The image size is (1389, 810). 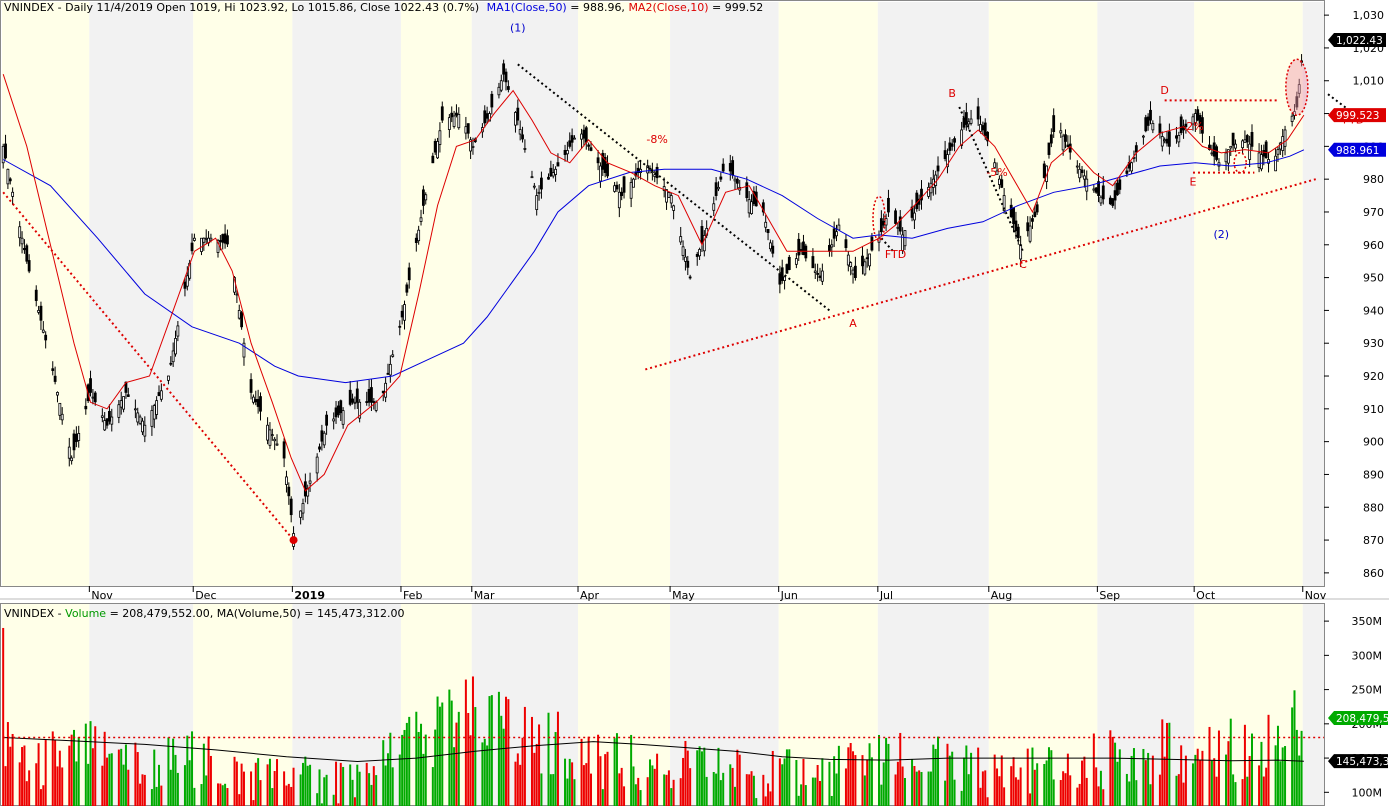 What do you see at coordinates (1192, 126) in the screenshot?
I see `annotation-label: -2%` at bounding box center [1192, 126].